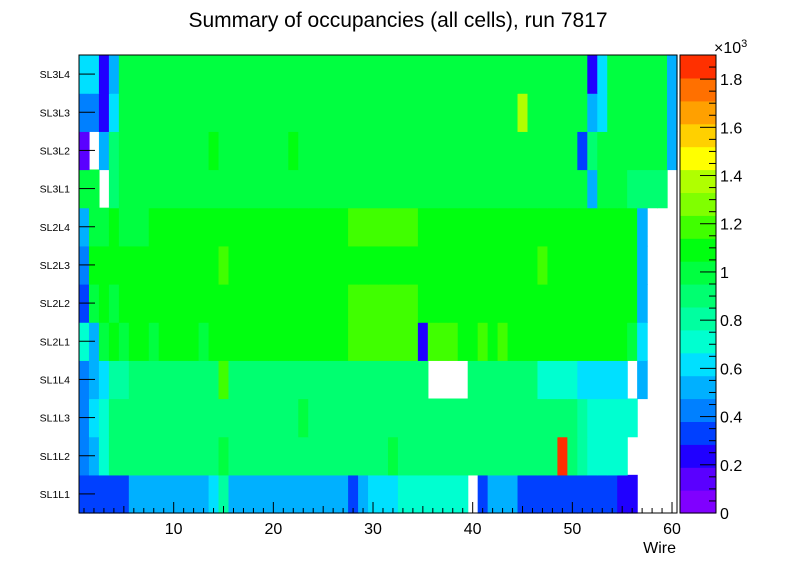  I want to click on x-axis-title: Wire, so click(659, 548).